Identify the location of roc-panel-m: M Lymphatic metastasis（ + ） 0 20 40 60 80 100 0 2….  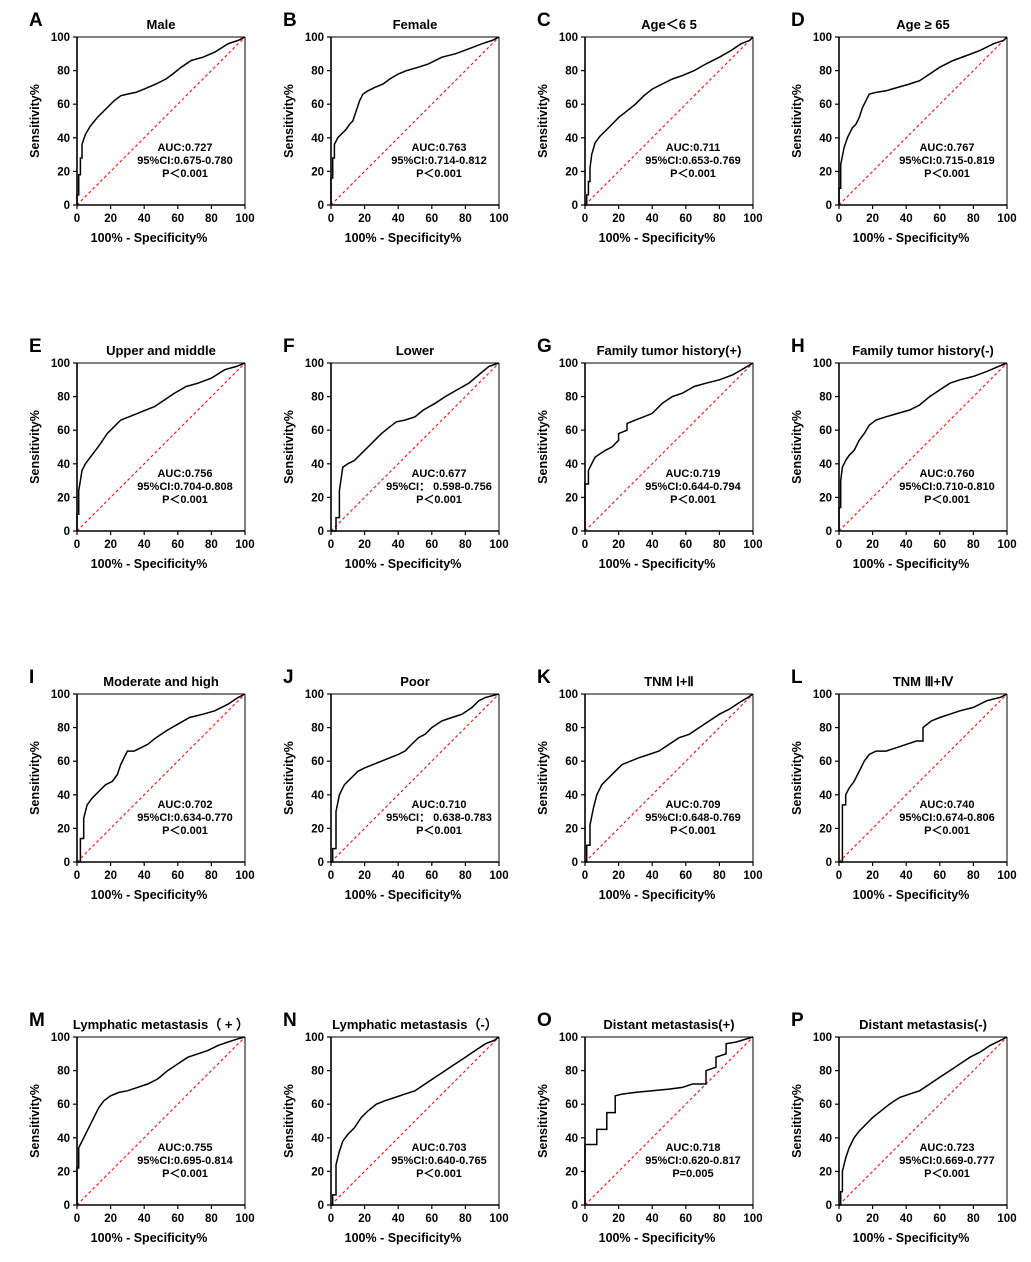
(141, 1127).